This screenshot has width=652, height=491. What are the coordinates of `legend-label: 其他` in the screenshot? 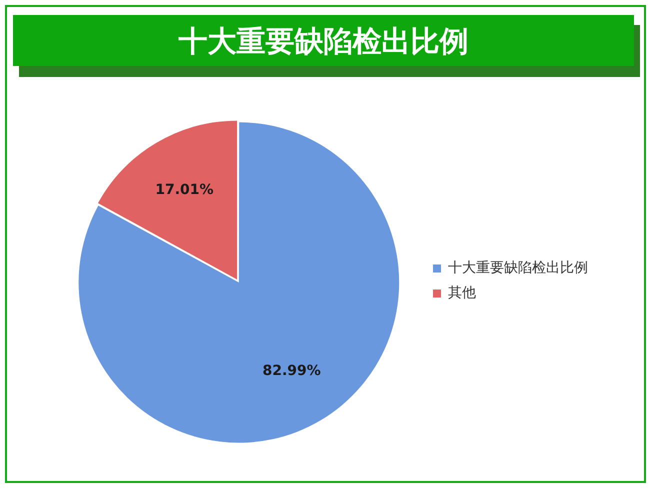 It's located at (462, 293).